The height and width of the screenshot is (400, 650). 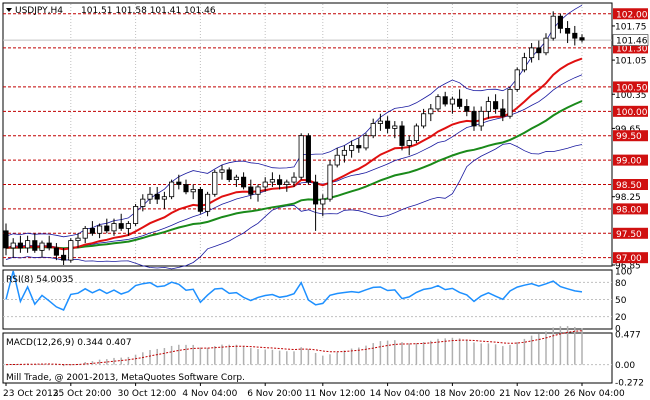 What do you see at coordinates (630, 40) in the screenshot?
I see `current-price-box-bg` at bounding box center [630, 40].